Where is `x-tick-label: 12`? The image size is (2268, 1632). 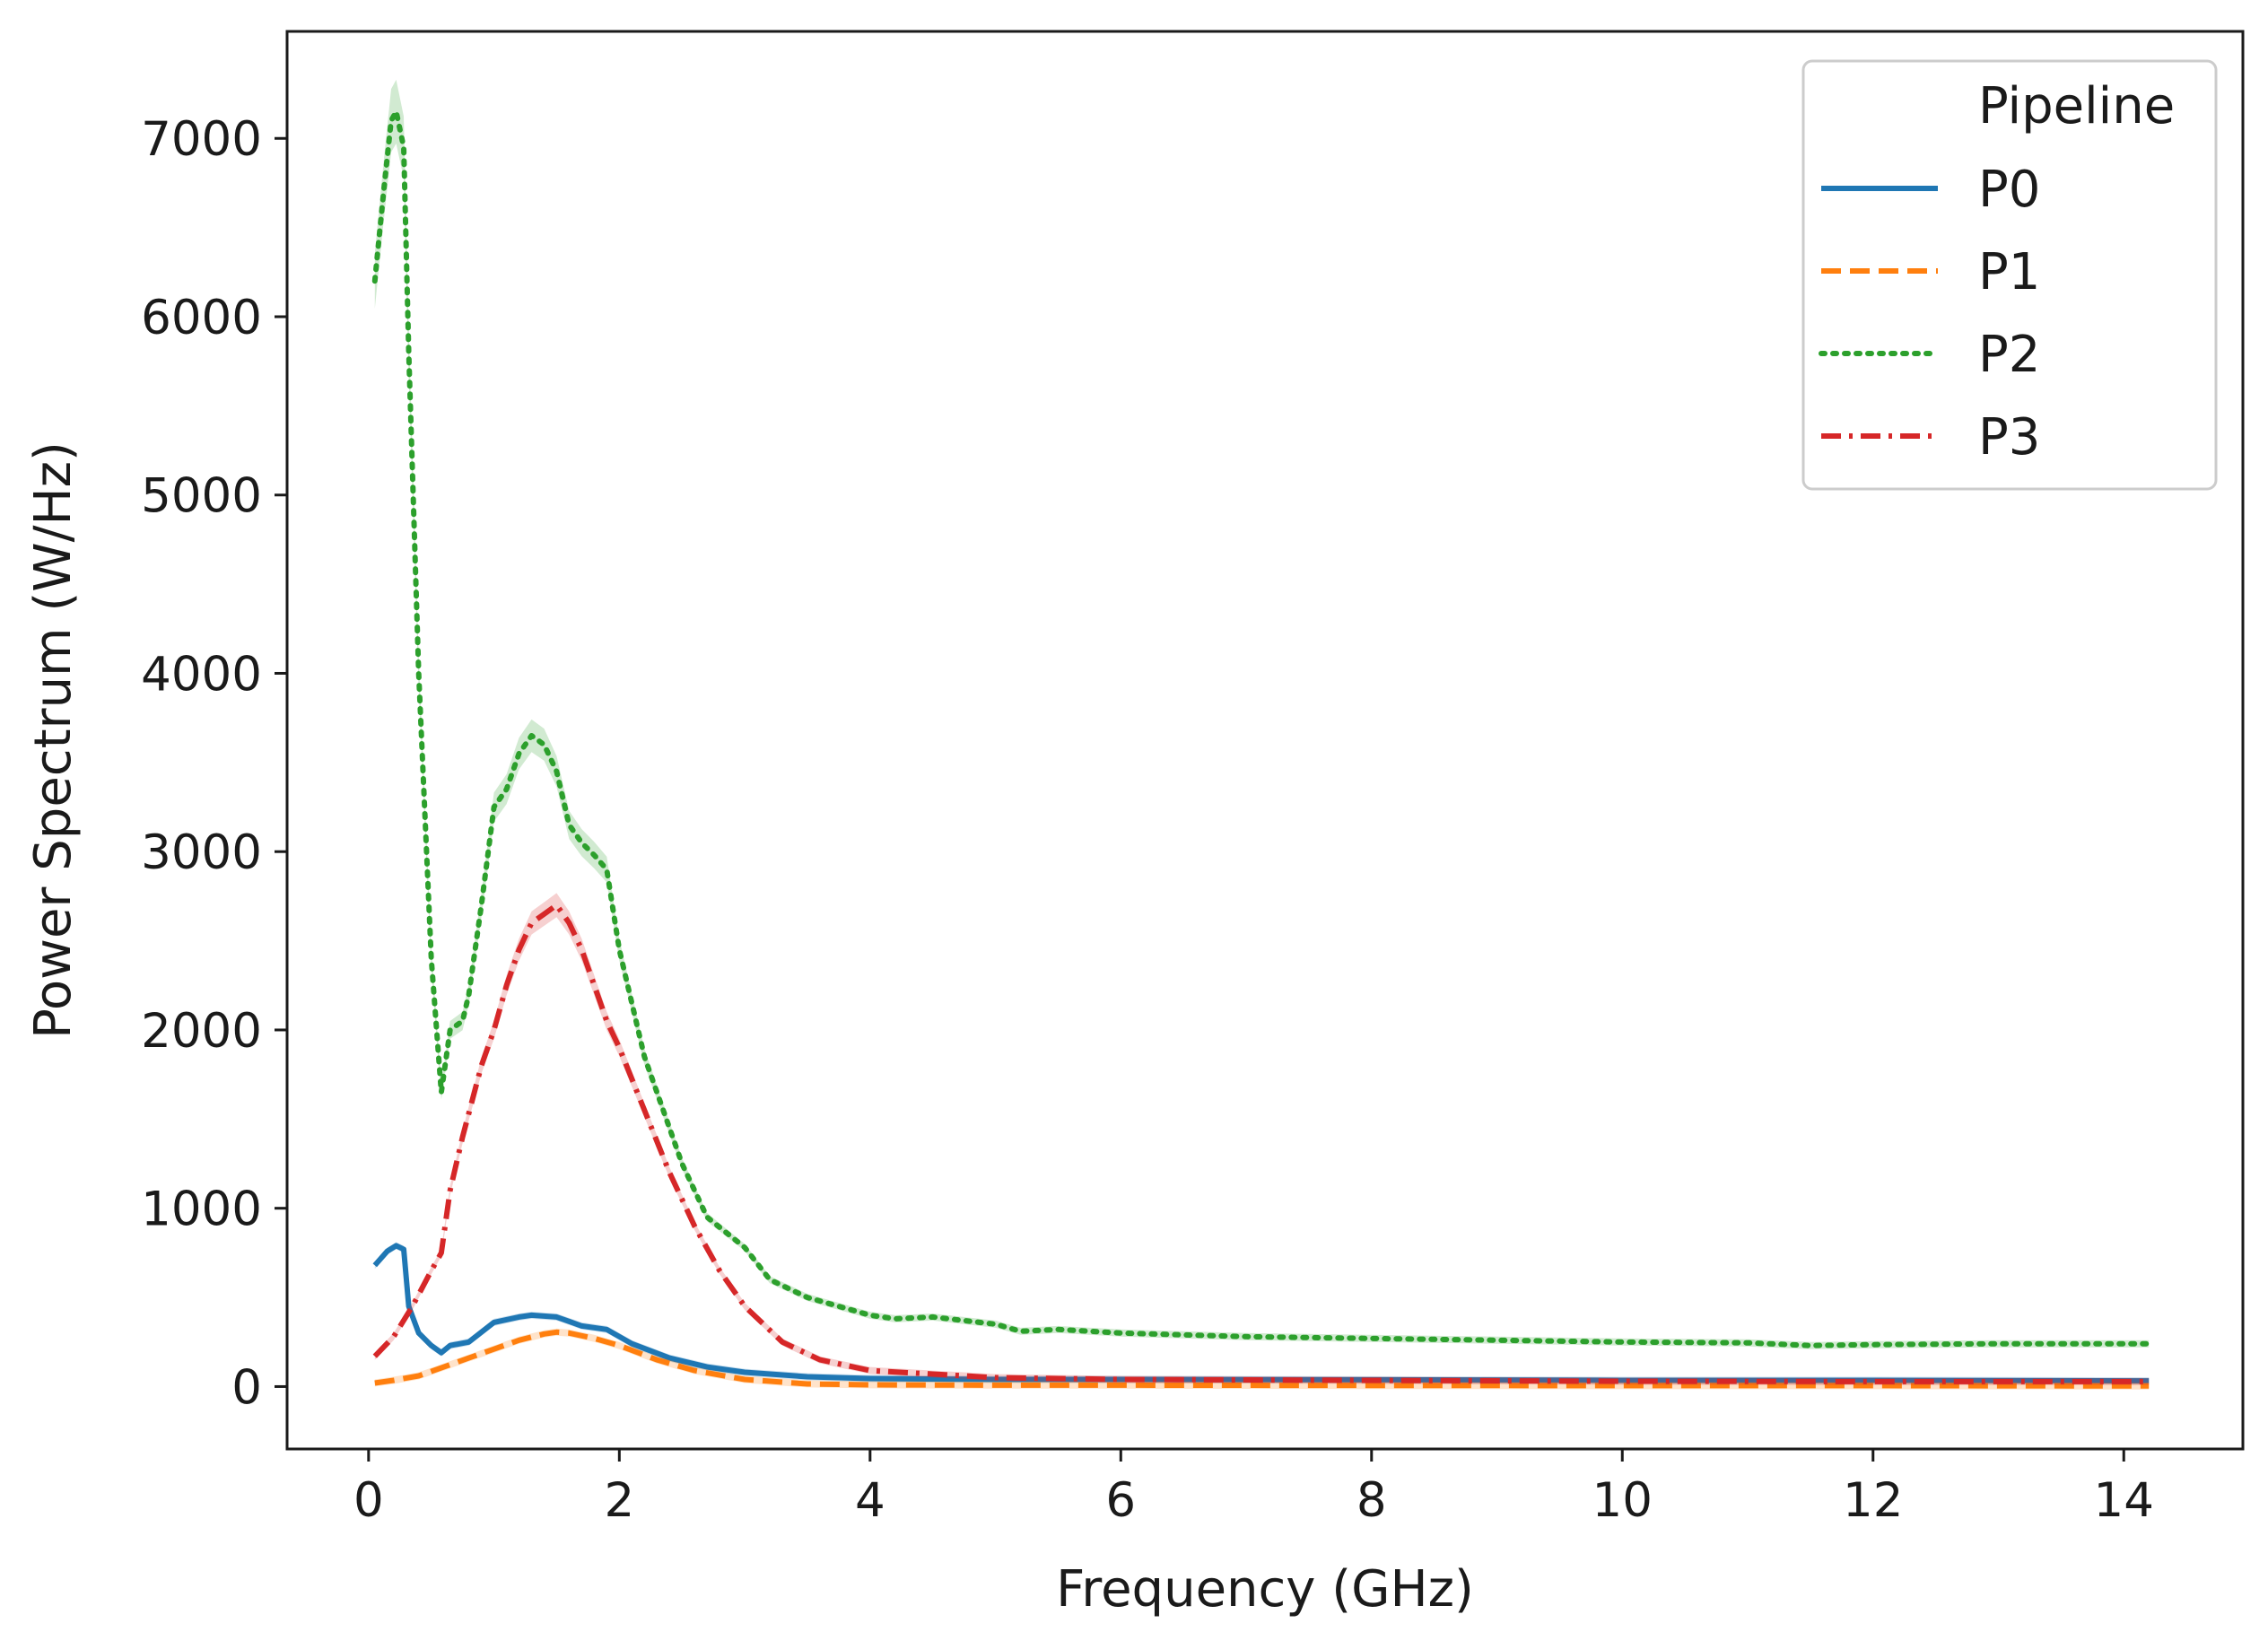 x-tick-label: 12 is located at coordinates (1873, 1500).